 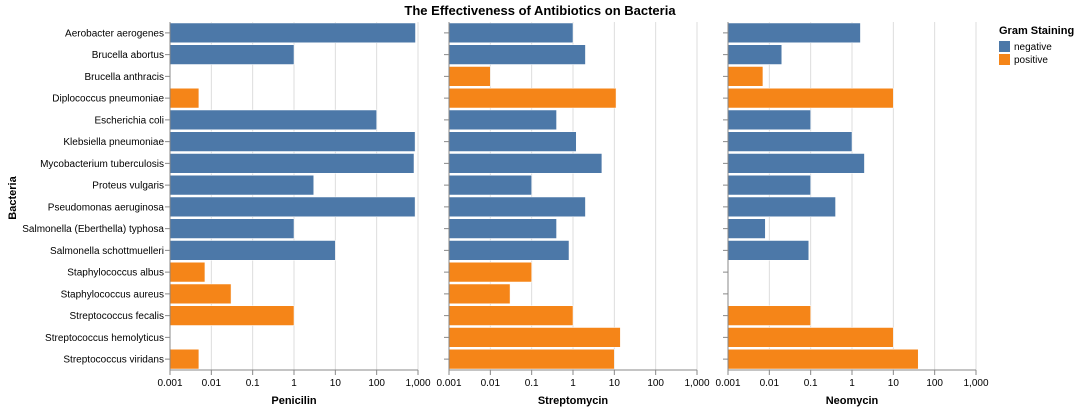 I want to click on y-tick-label: Streptococcus fecalis, so click(x=117, y=316).